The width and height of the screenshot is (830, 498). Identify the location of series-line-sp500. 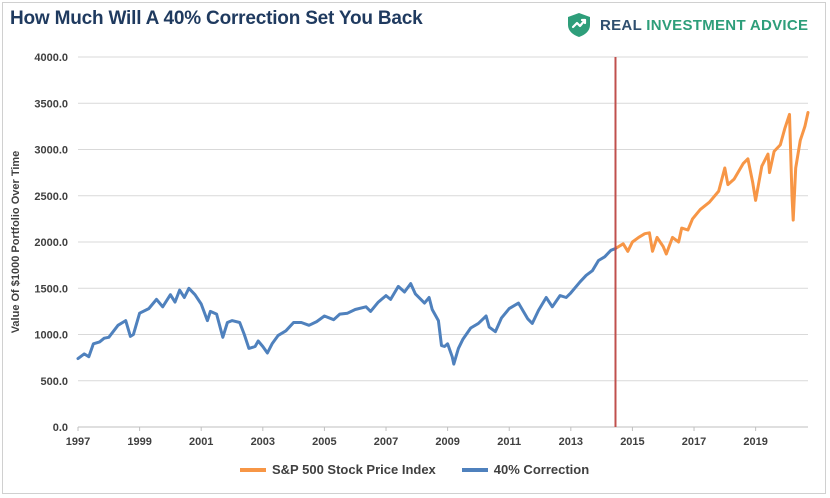
(712, 183).